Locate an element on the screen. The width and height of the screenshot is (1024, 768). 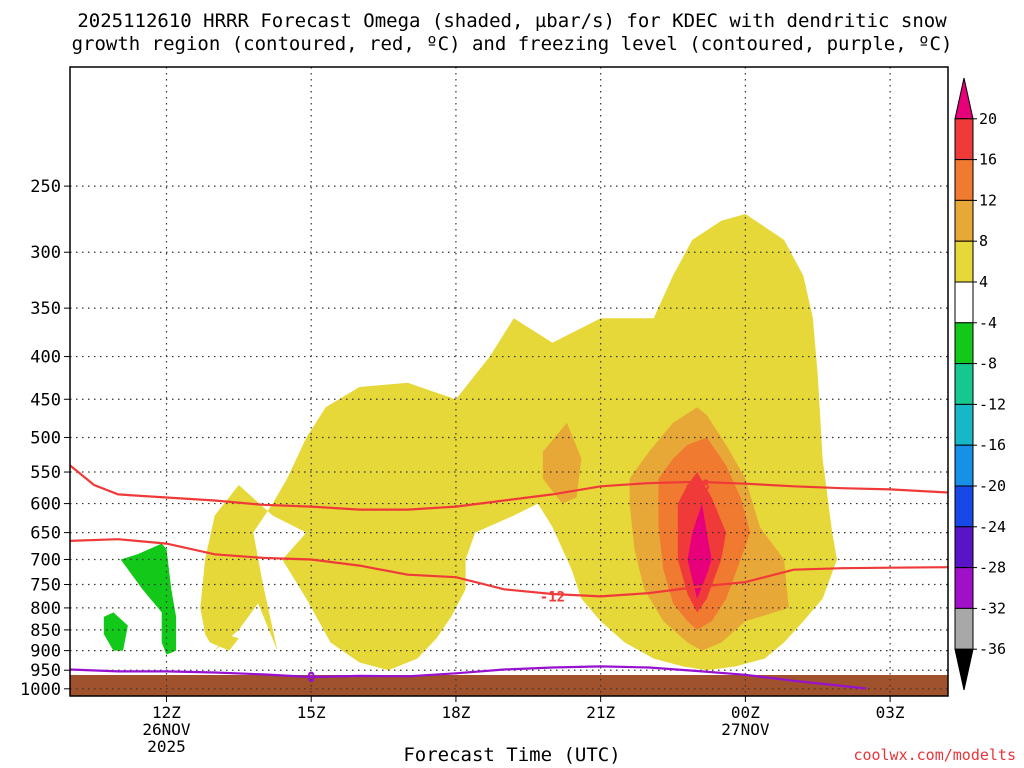
y-tick-label-550: 550 is located at coordinates (45, 473).